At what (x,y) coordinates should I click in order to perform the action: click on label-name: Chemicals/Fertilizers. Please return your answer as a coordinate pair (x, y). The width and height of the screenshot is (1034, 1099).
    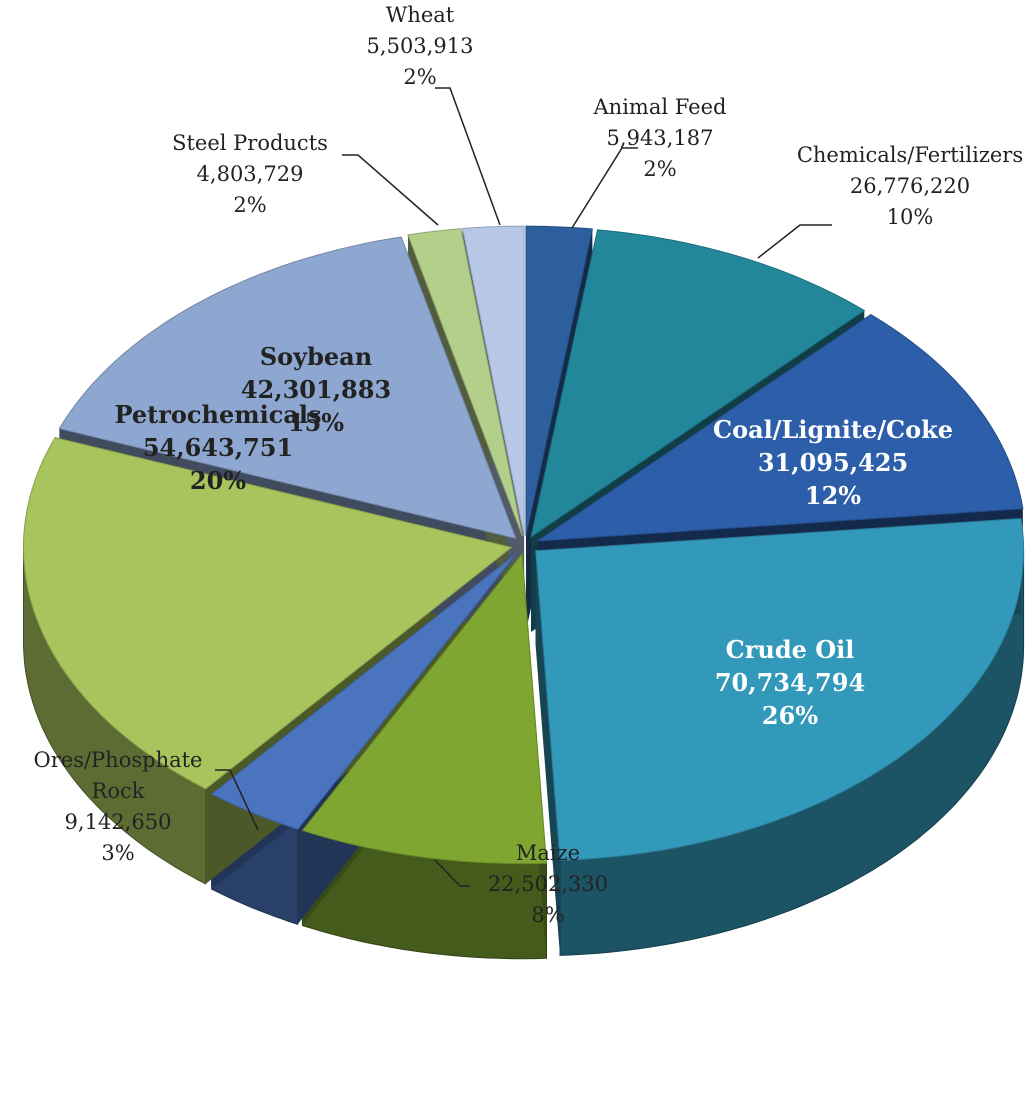
    Looking at the image, I should click on (910, 155).